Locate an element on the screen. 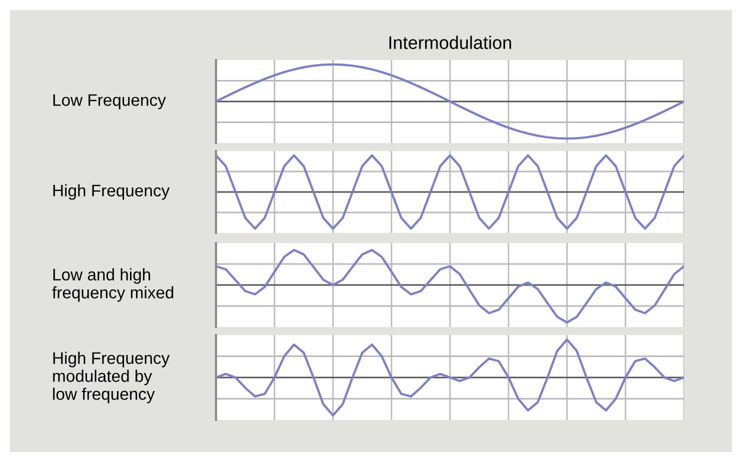 The width and height of the screenshot is (741, 461). chart-title: Intermodulation is located at coordinates (450, 43).